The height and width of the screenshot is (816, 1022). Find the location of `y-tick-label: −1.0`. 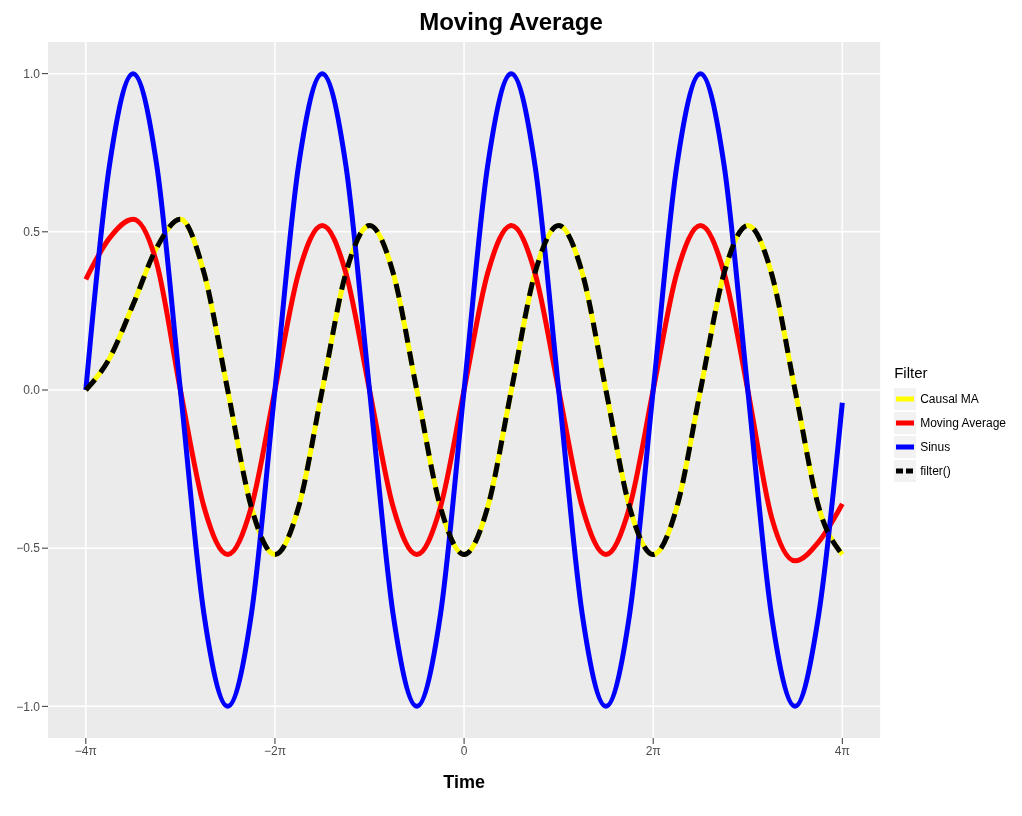

y-tick-label: −1.0 is located at coordinates (28, 706).